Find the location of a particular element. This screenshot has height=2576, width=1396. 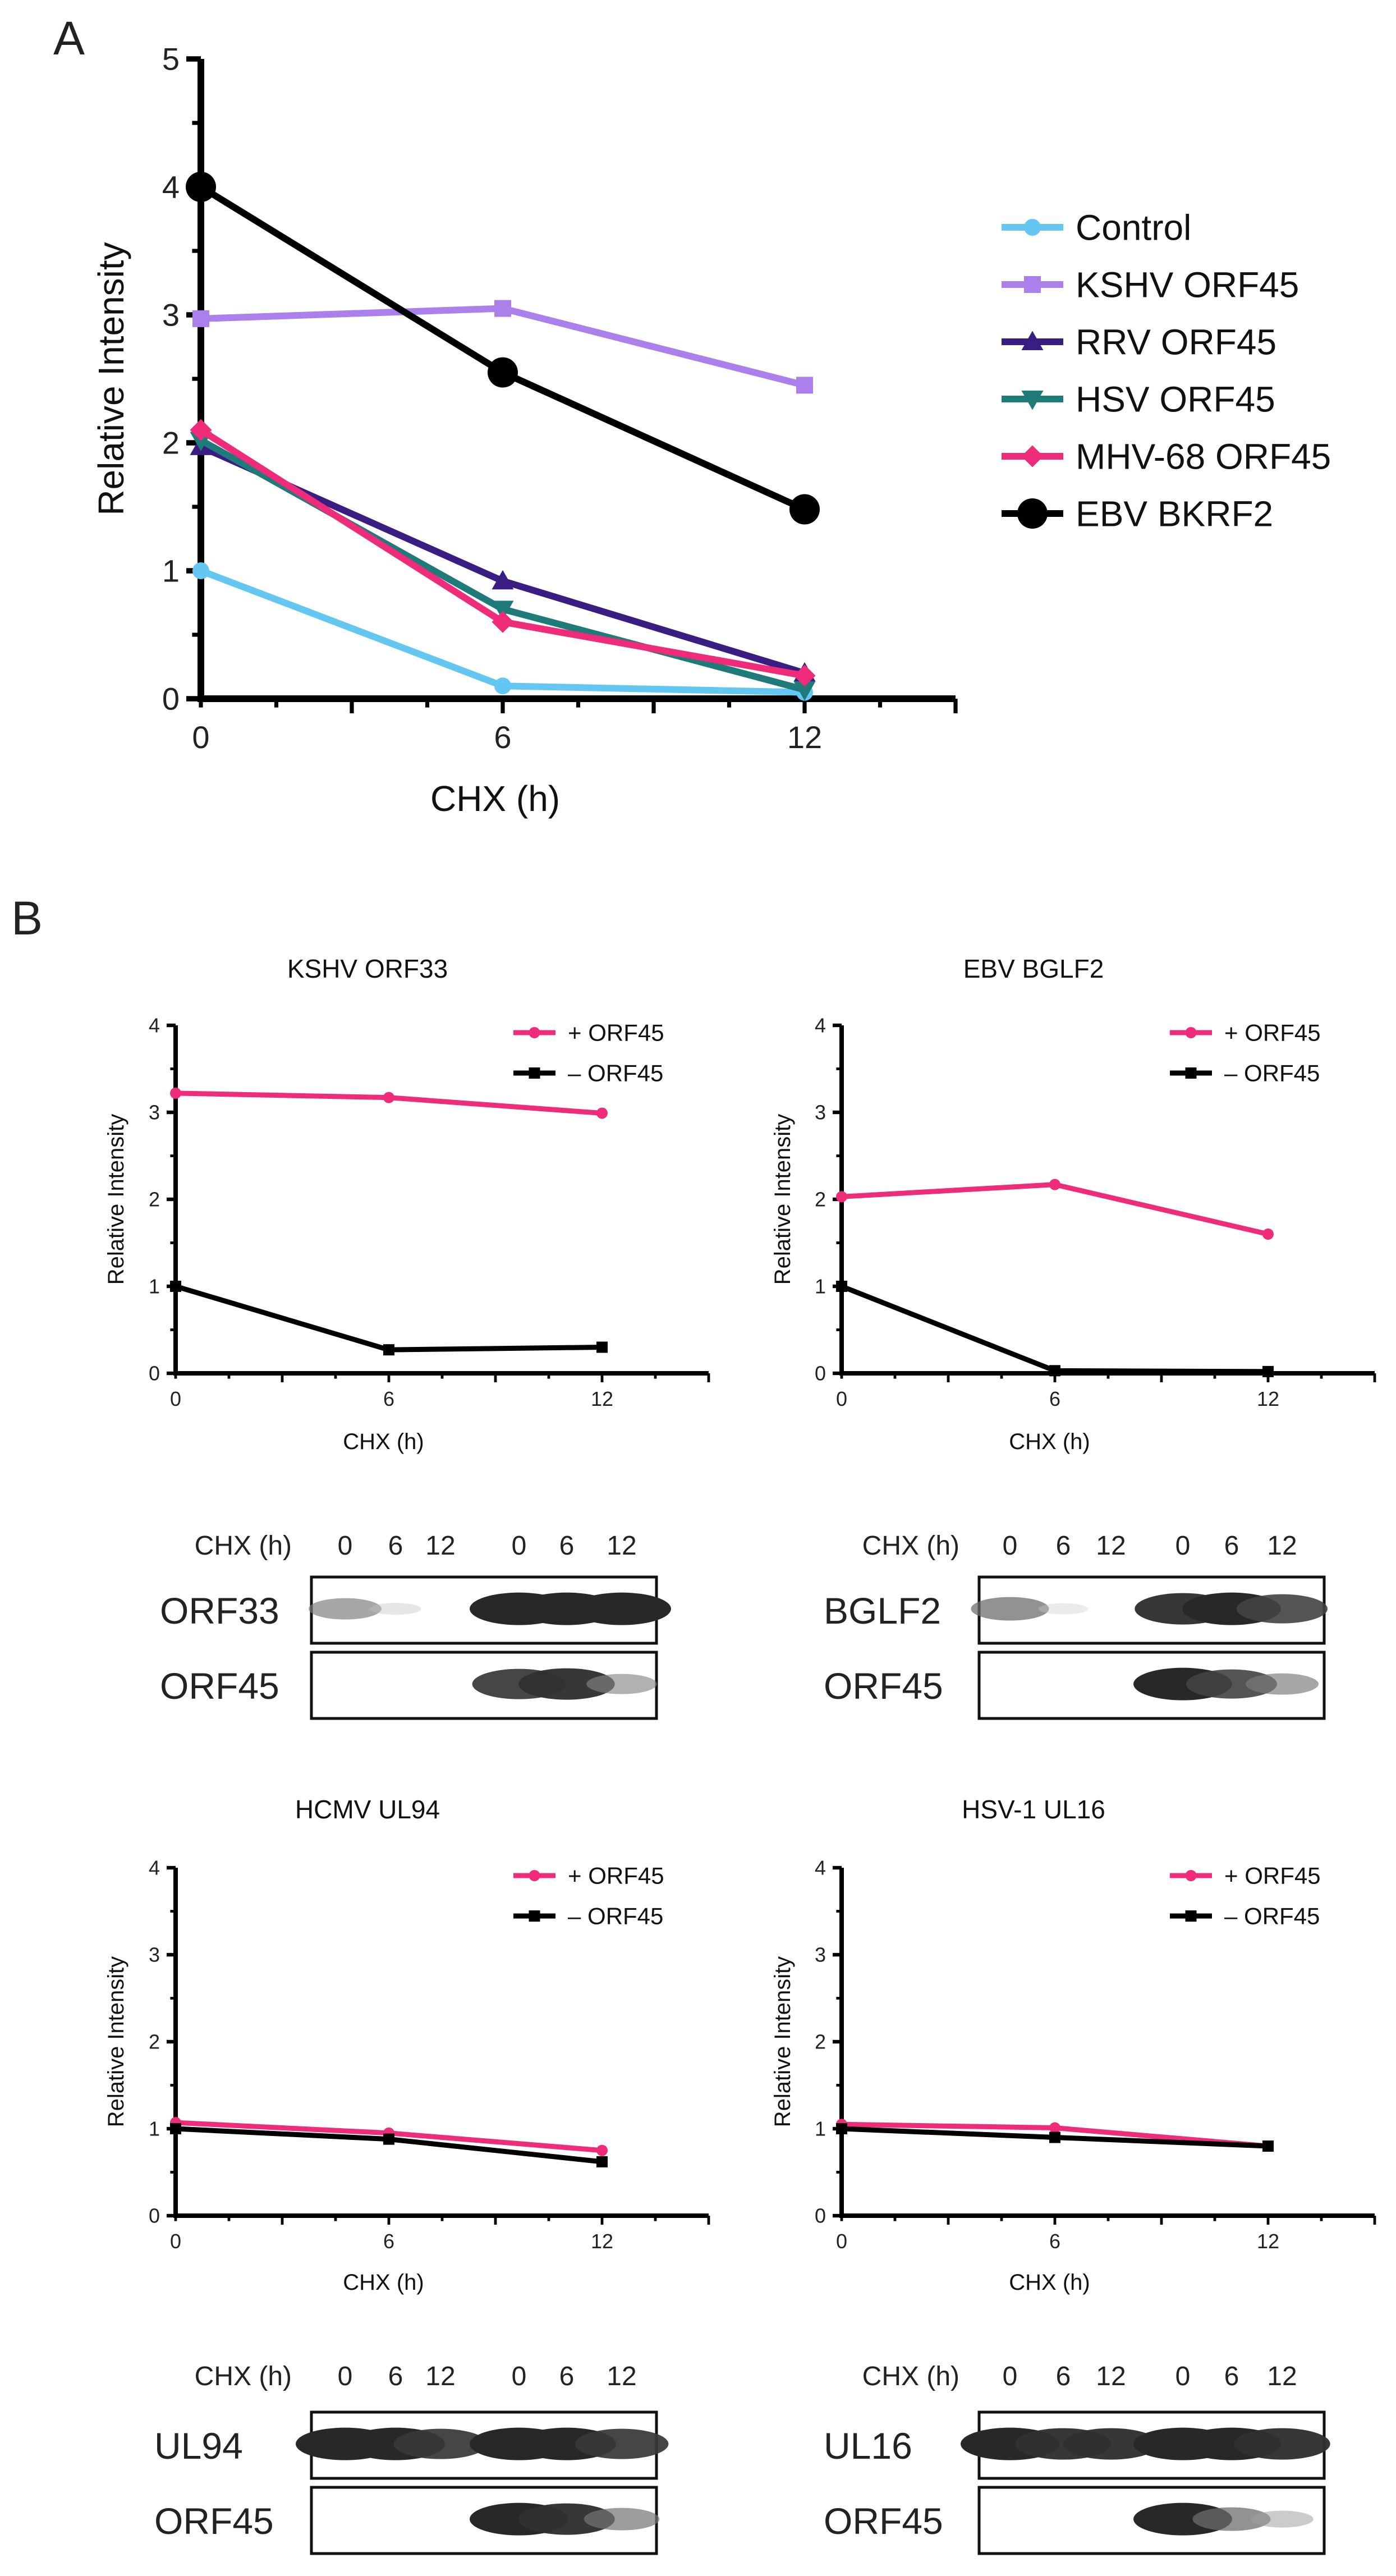

panel-label-a: A is located at coordinates (69, 38).